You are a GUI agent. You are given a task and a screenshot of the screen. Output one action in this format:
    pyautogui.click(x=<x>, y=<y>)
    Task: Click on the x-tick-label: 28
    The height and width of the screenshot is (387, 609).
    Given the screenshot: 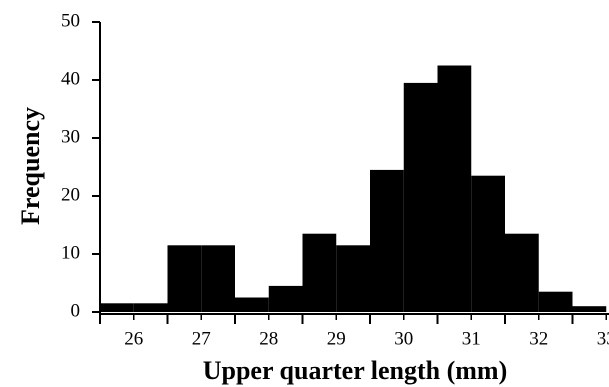 What is the action you would take?
    pyautogui.click(x=268, y=338)
    